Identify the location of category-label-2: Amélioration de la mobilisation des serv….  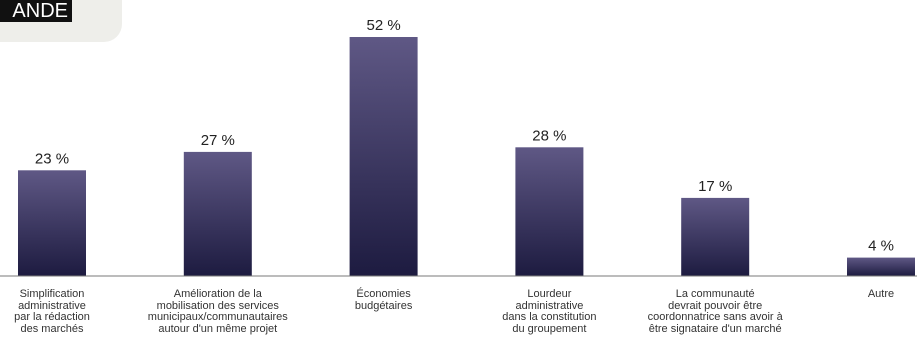
(217, 311).